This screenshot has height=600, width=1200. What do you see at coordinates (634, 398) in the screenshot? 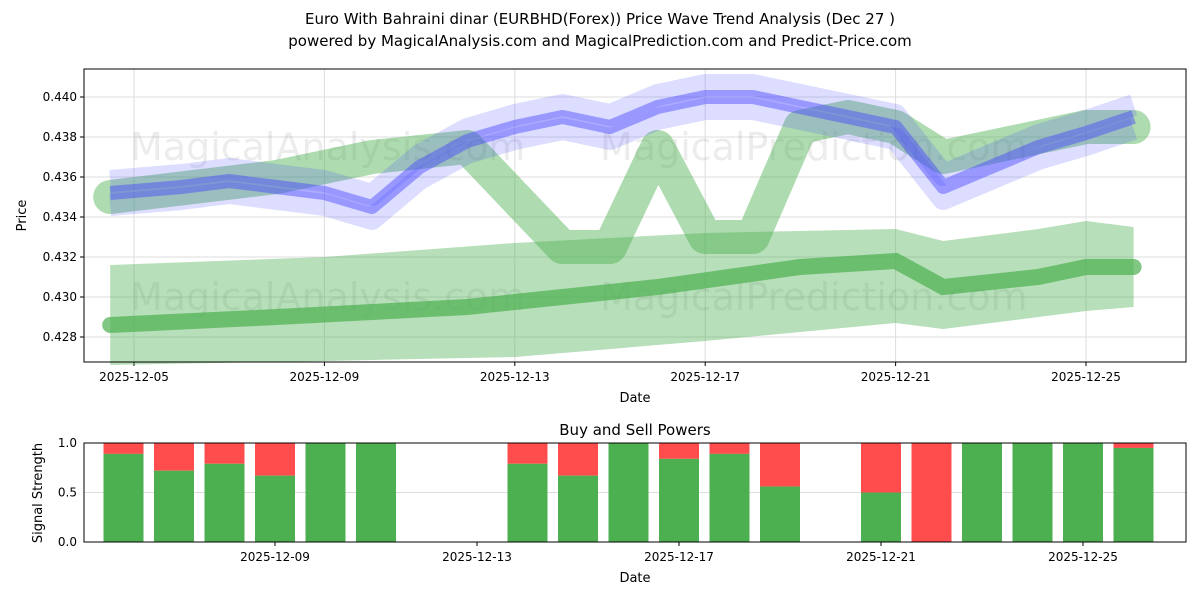
I see `x-axis-label: Date` at bounding box center [634, 398].